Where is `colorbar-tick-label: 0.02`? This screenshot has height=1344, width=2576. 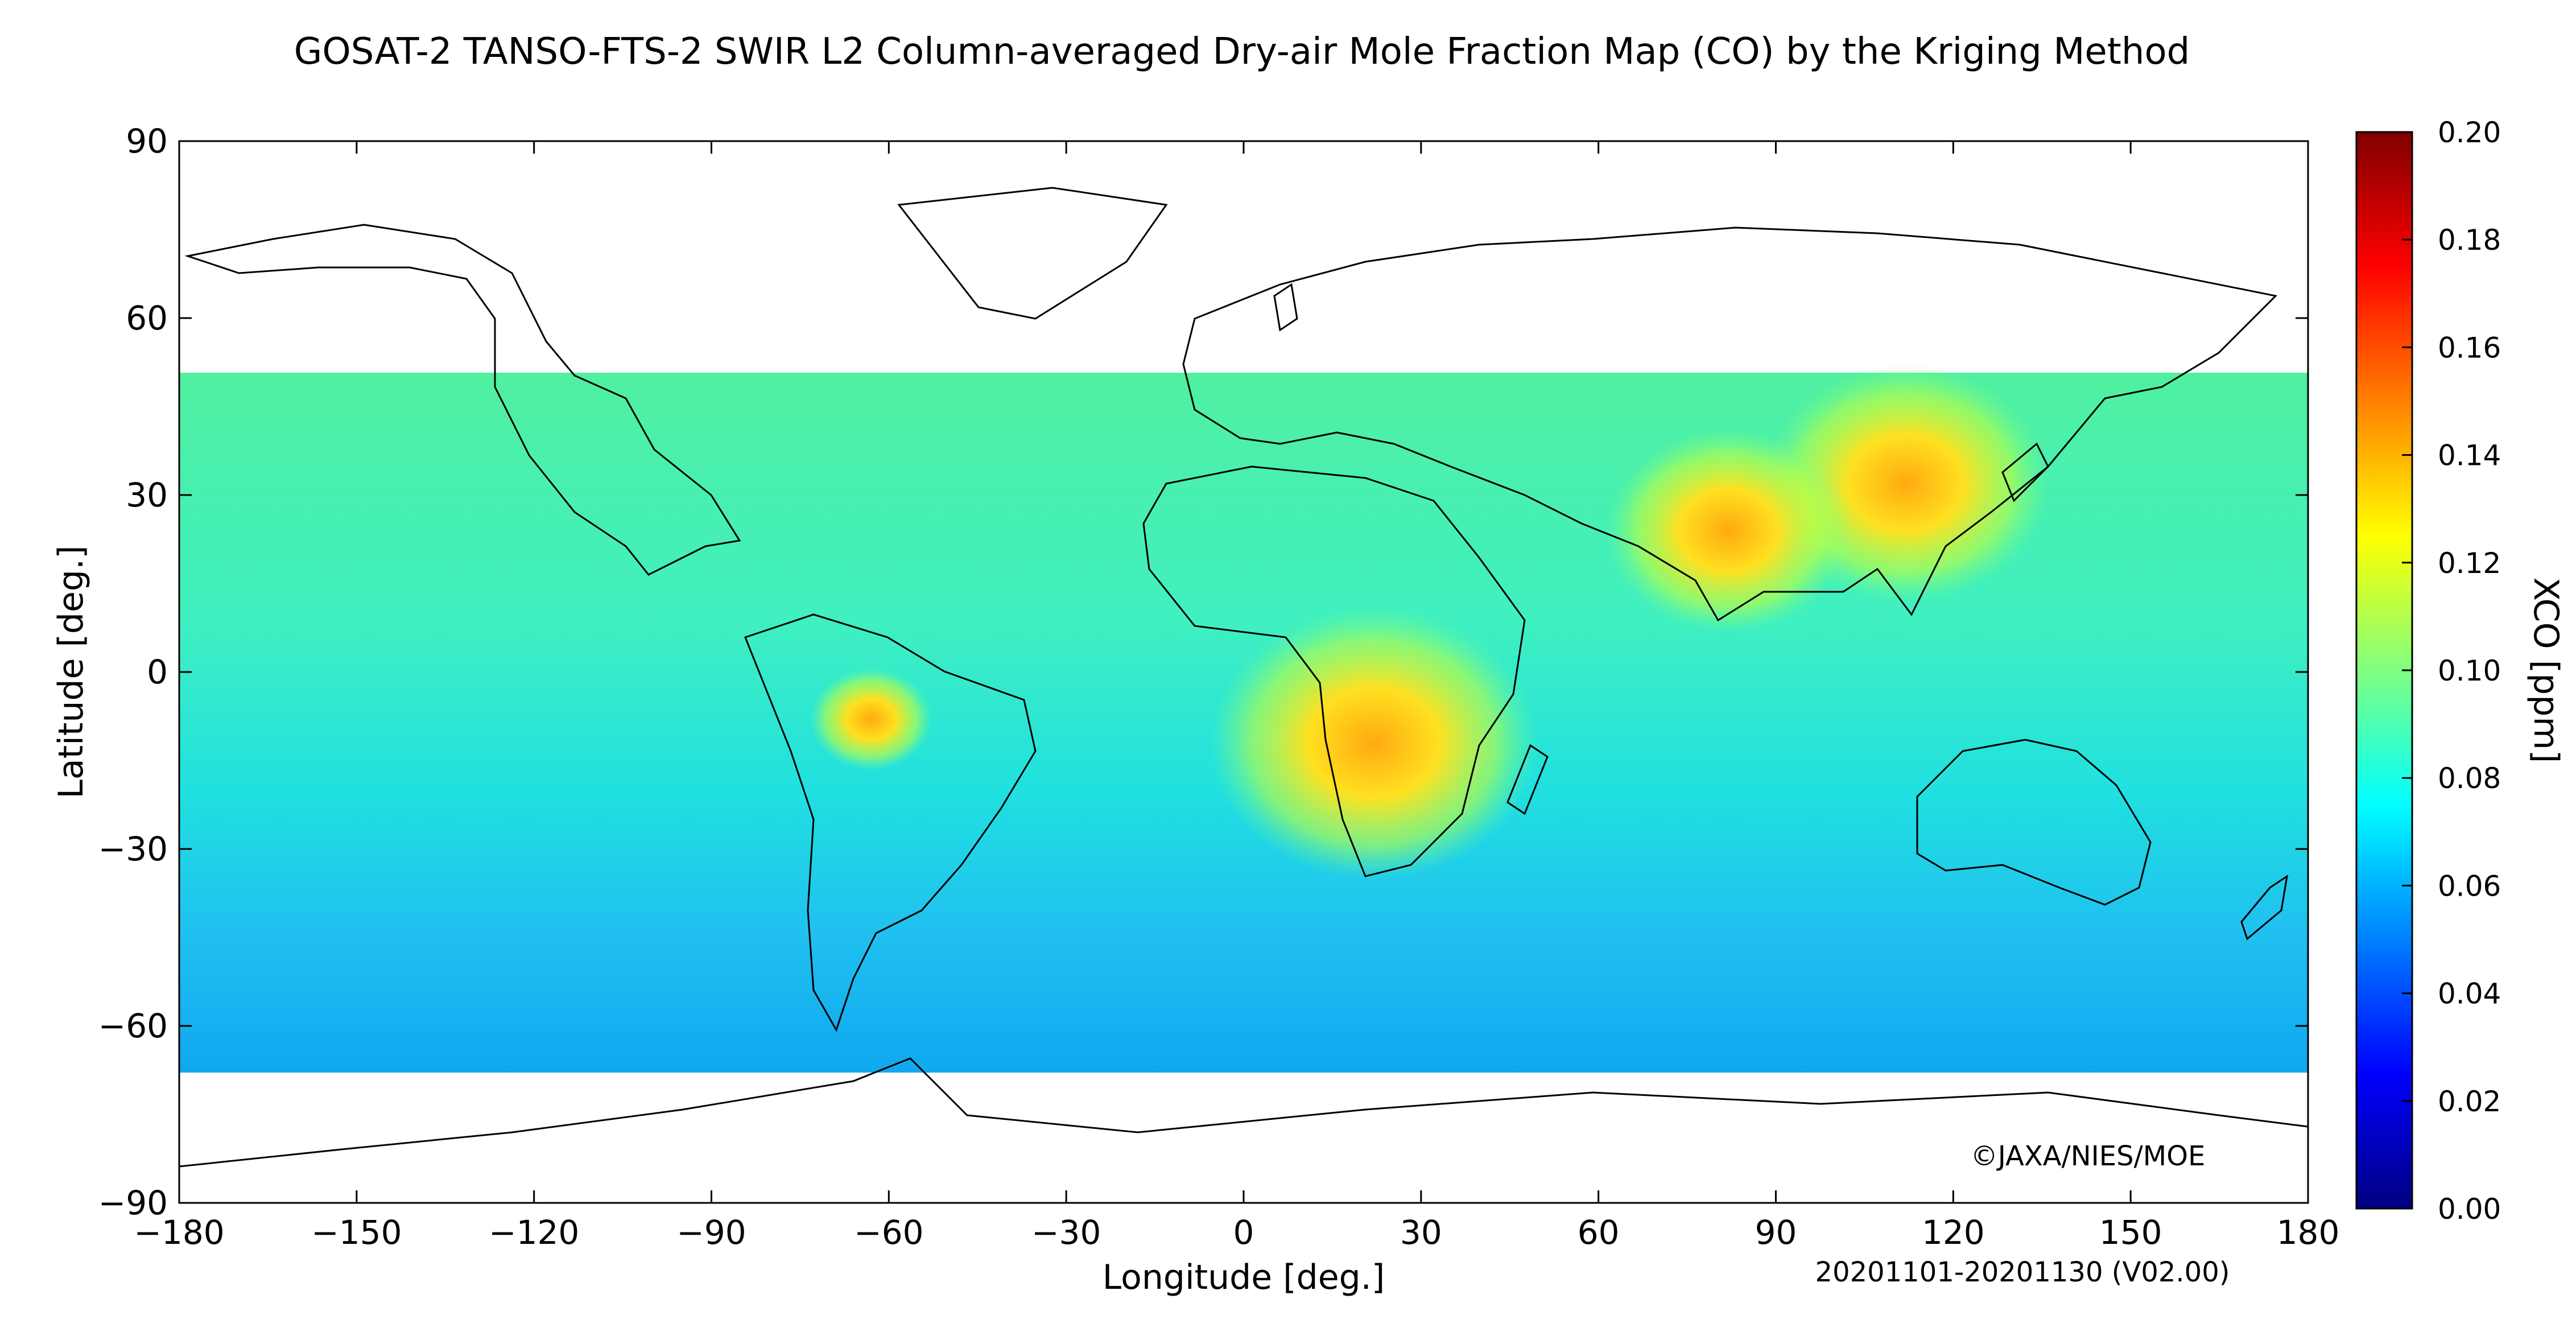
colorbar-tick-label: 0.02 is located at coordinates (2469, 1102).